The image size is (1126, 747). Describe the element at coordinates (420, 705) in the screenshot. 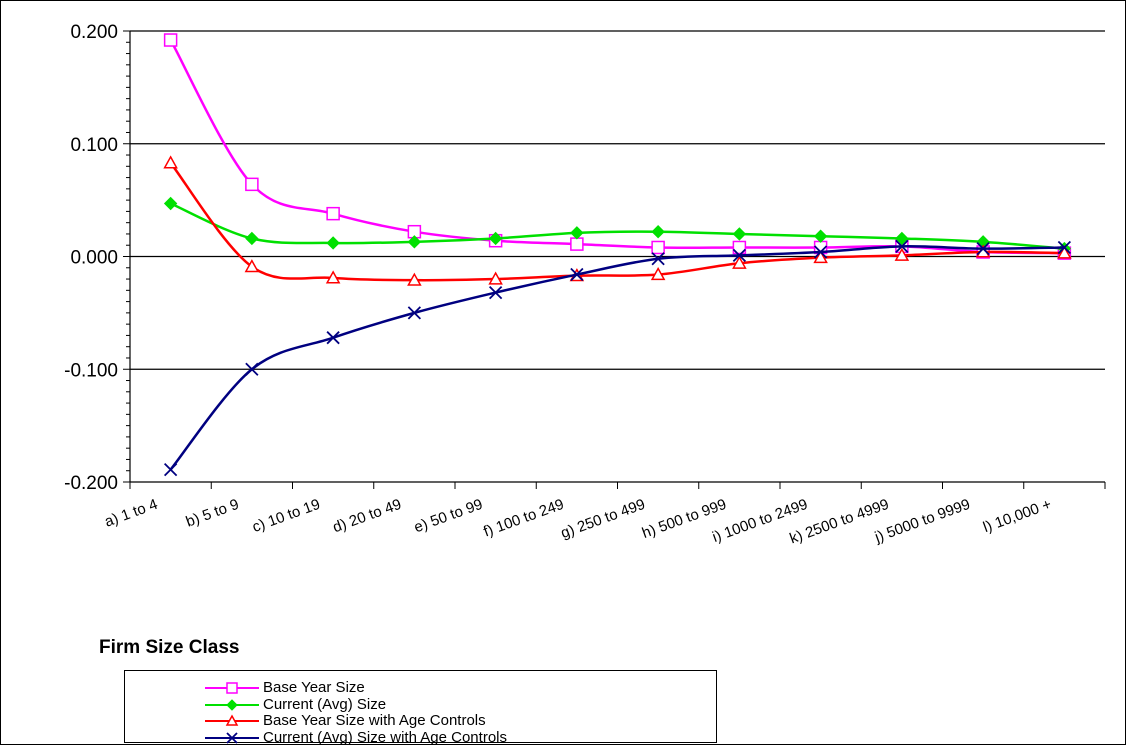

I see `legend-item: Current (Avg) Size` at that location.